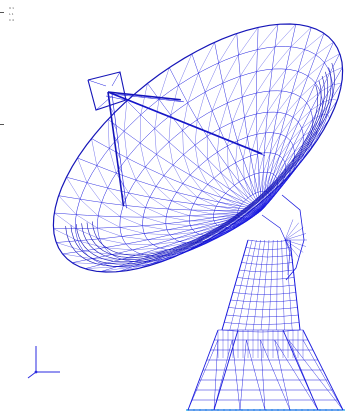  Describe the element at coordinates (11, 14) in the screenshot. I see `view-legend: U 1 L 1 C 4` at that location.